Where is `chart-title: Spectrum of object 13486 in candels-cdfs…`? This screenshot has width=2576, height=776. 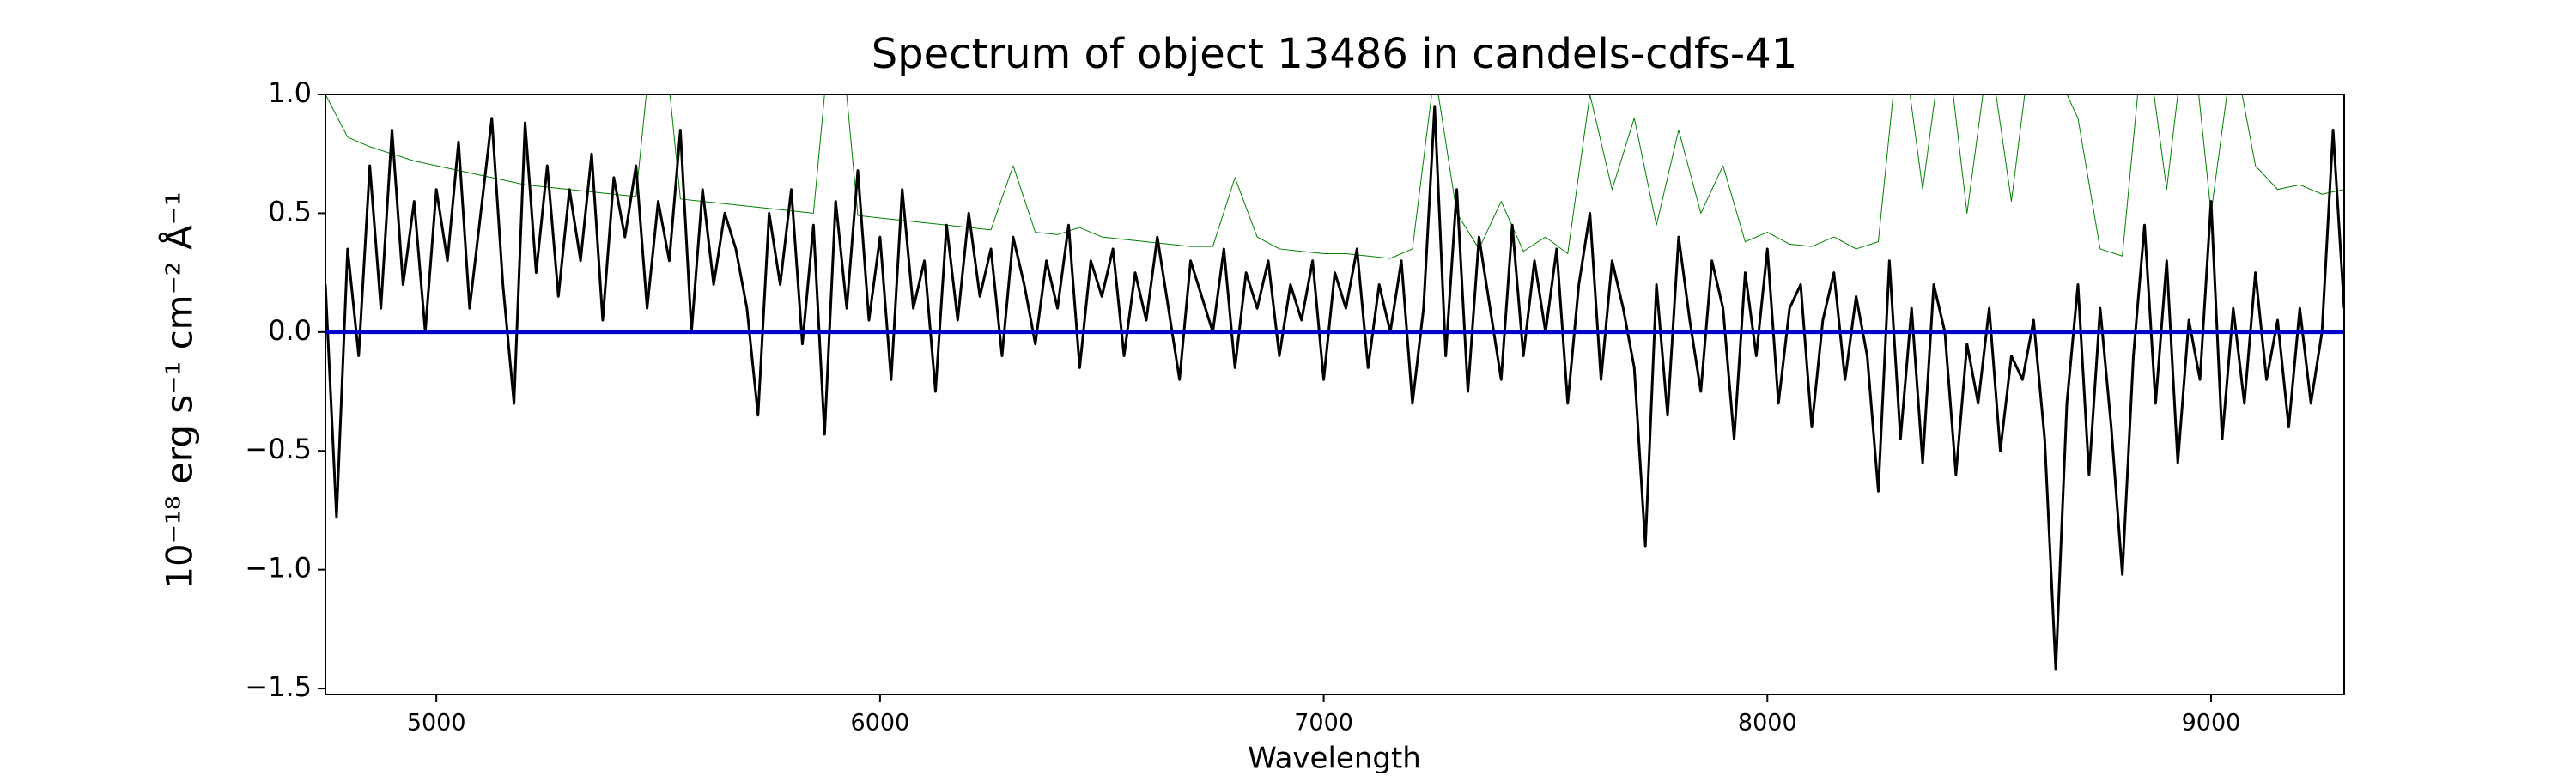 chart-title: Spectrum of object 13486 in candels-cdfs… is located at coordinates (1335, 54).